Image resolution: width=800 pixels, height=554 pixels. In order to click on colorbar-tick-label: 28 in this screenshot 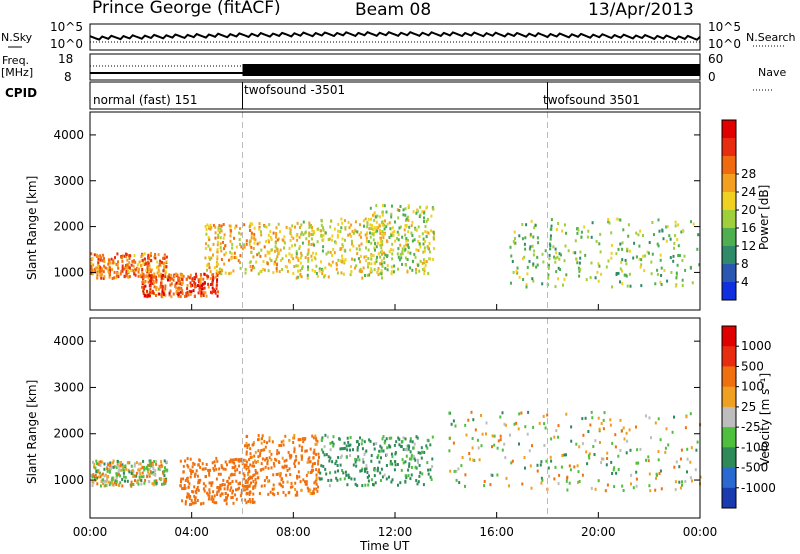, I will do `click(748, 174)`.